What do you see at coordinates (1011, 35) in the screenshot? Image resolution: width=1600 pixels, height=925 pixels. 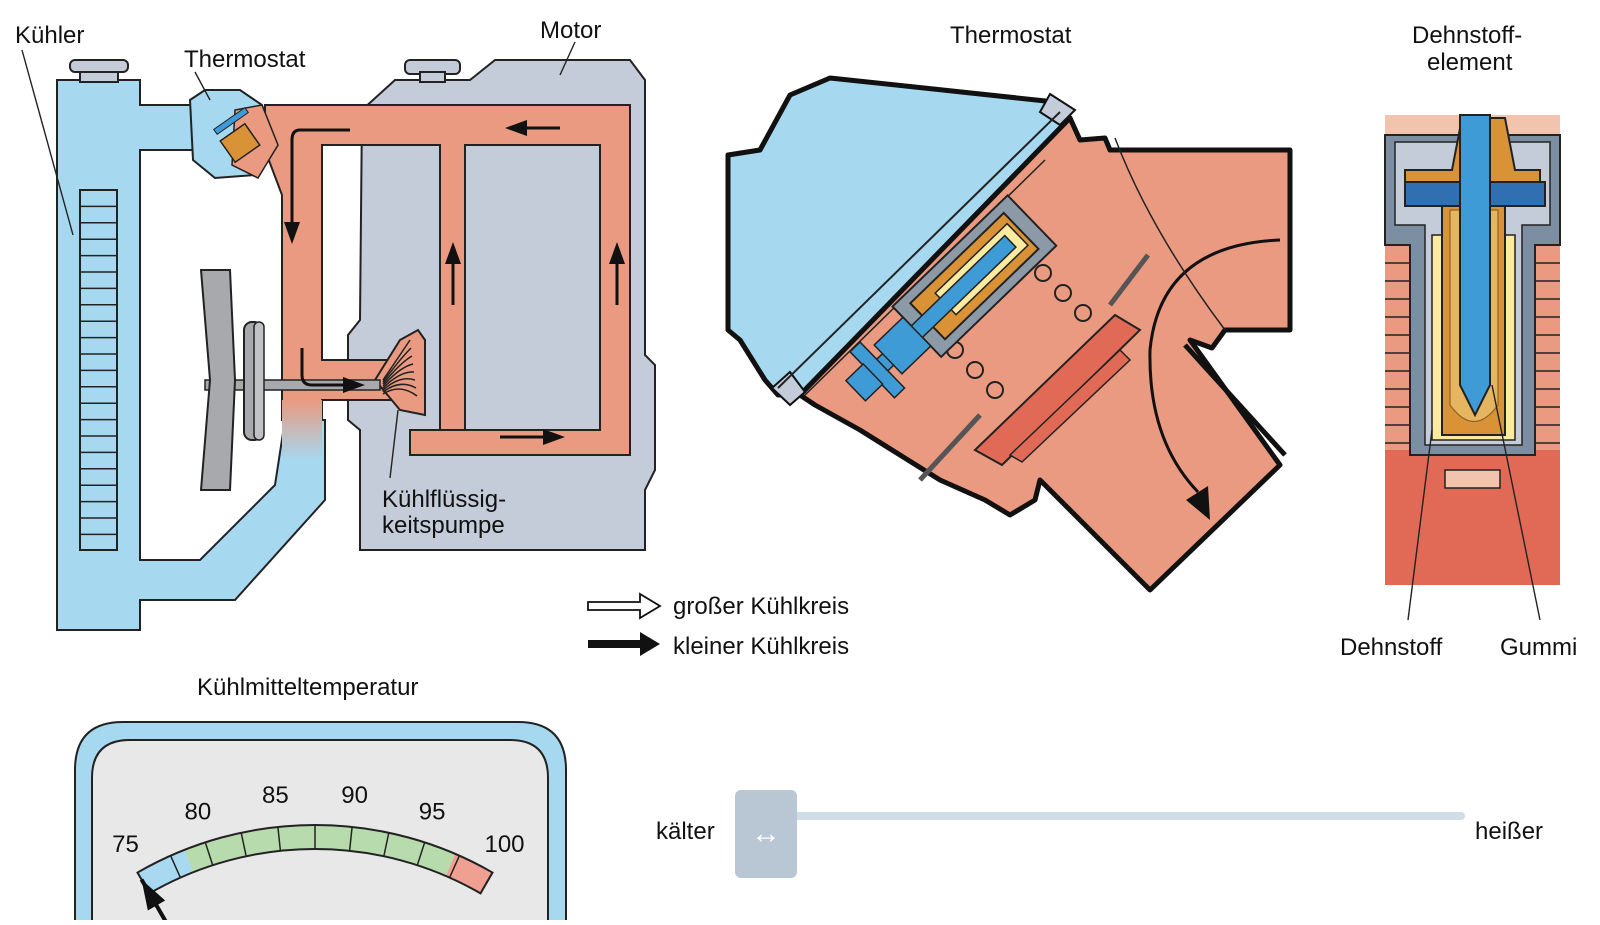 I see `label-thermostat-detail: Thermostat` at bounding box center [1011, 35].